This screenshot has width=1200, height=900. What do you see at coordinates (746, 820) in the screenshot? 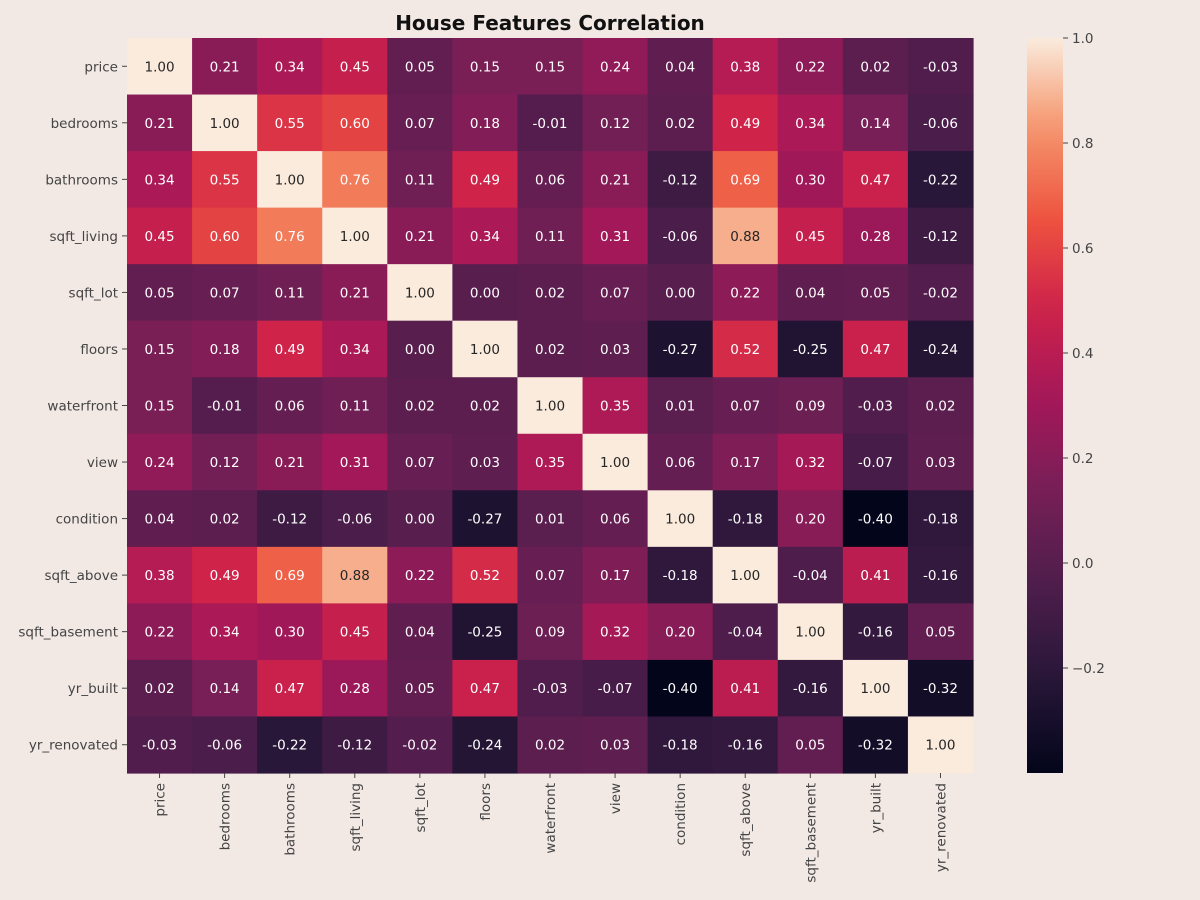
I see `x-tick-label: sqft_above` at bounding box center [746, 820].